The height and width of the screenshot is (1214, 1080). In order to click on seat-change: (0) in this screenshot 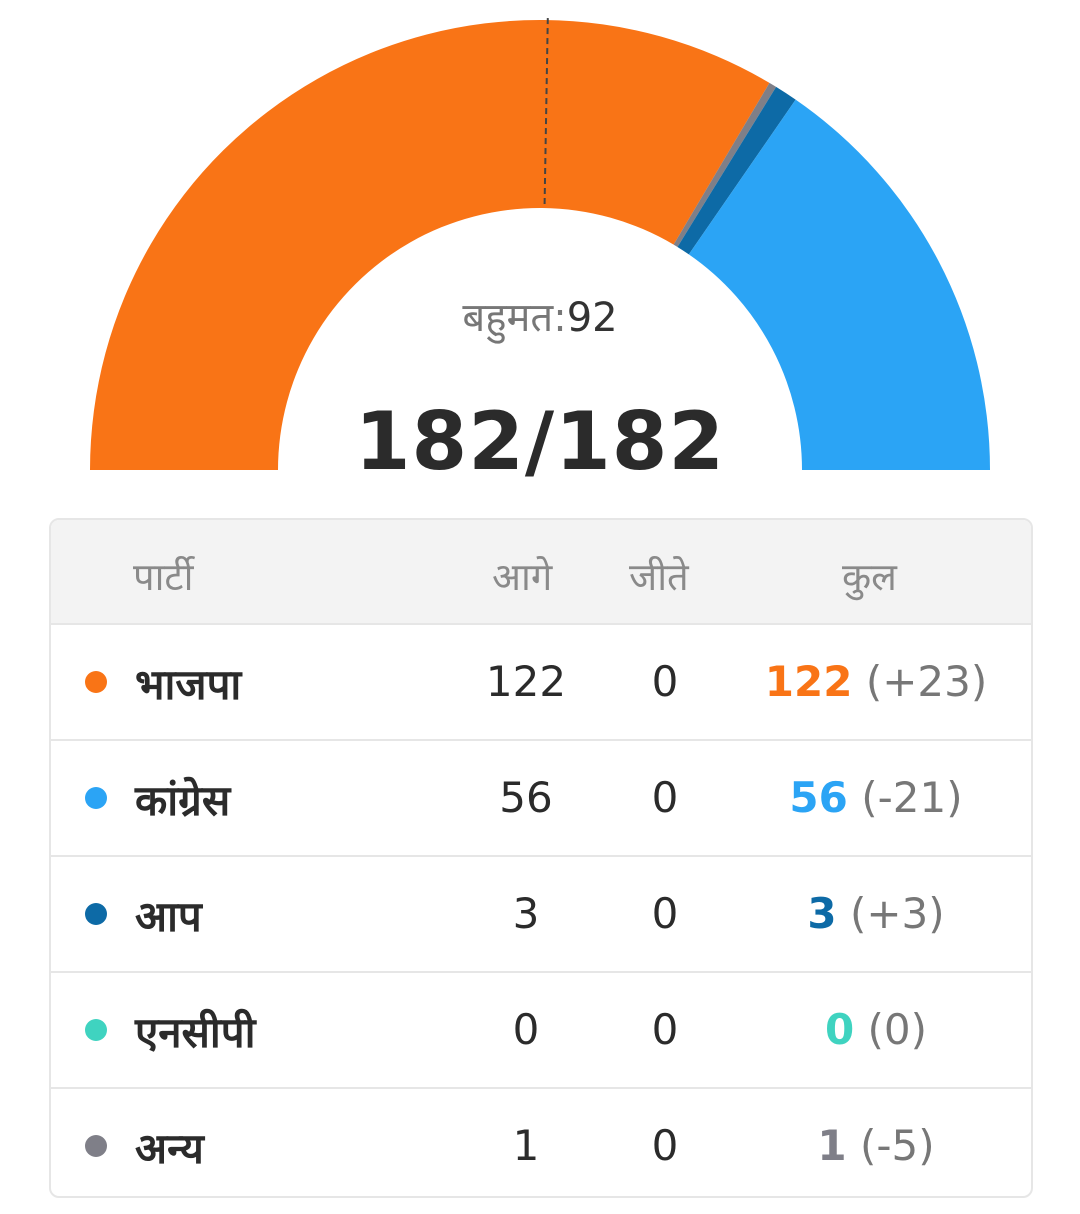, I will do `click(897, 1029)`.